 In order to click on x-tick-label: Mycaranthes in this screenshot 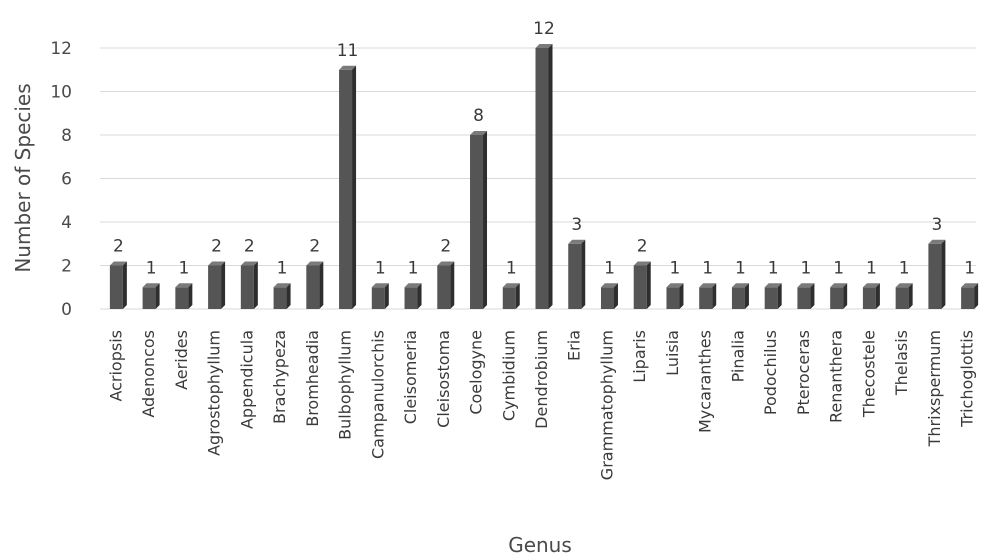, I will do `click(705, 381)`.